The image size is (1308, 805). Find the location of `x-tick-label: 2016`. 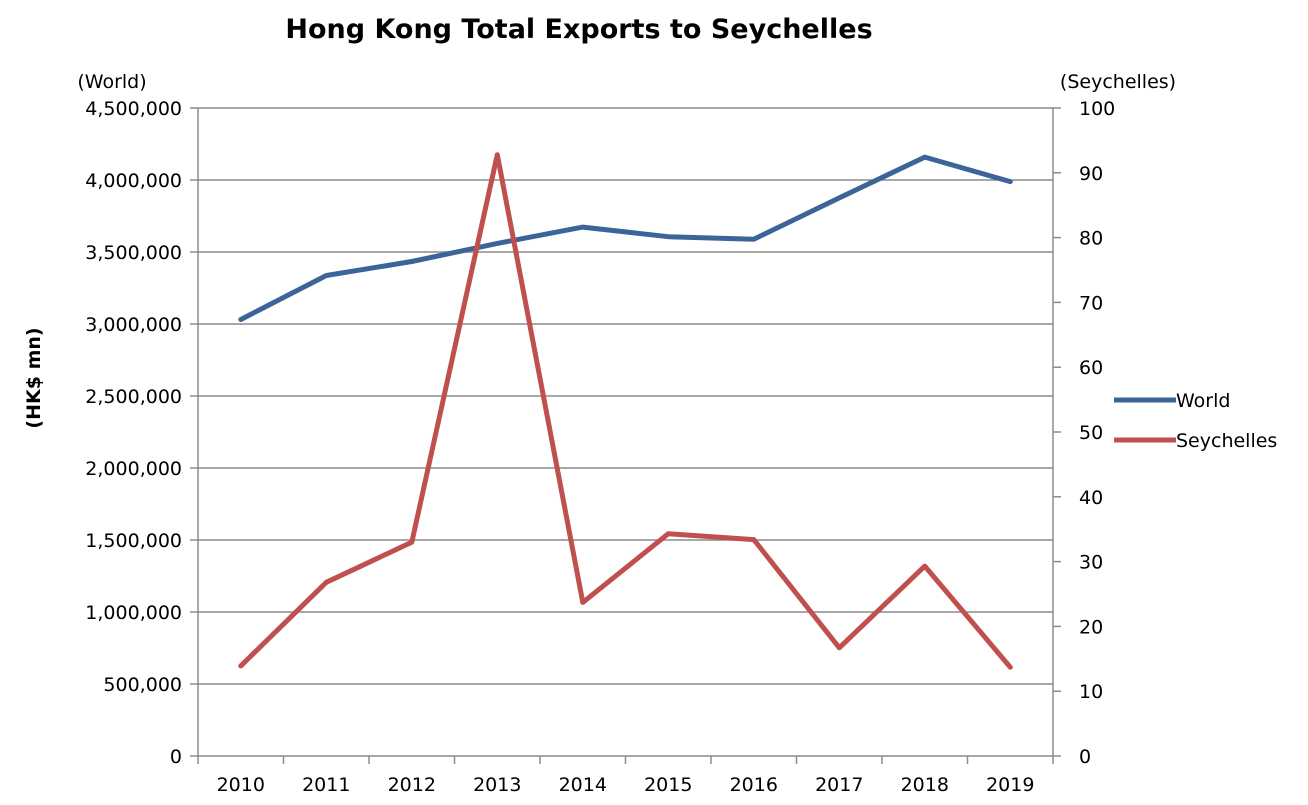

x-tick-label: 2016 is located at coordinates (754, 785).